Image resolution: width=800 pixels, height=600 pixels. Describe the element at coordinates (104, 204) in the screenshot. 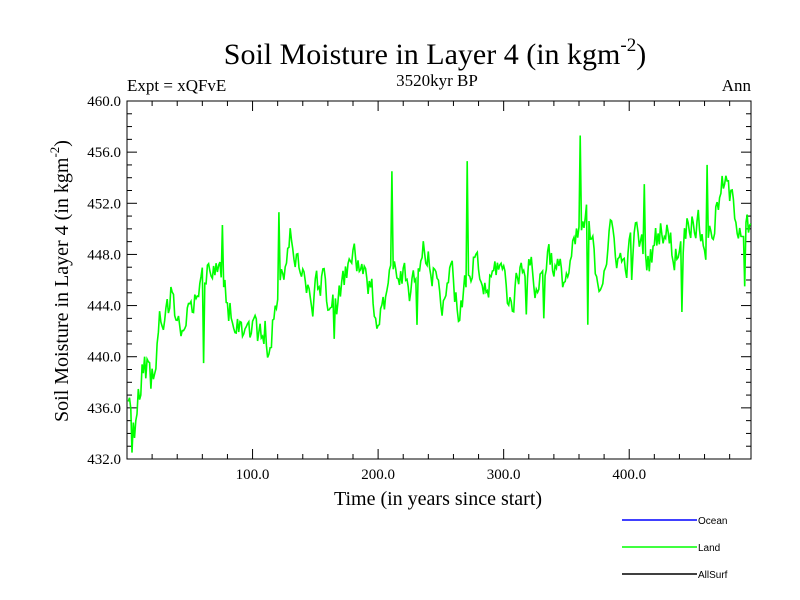

I see `y-tick-label: 452.0` at that location.